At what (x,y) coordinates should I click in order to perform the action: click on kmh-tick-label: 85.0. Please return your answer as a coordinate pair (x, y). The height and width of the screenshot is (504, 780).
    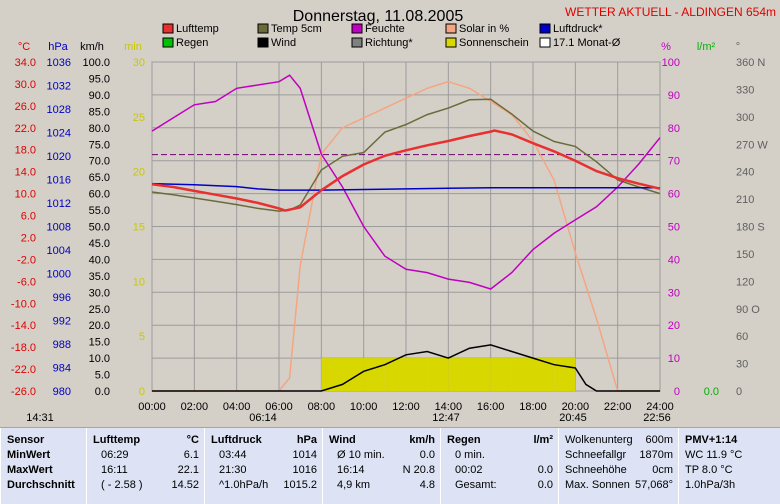
    Looking at the image, I should click on (99, 112).